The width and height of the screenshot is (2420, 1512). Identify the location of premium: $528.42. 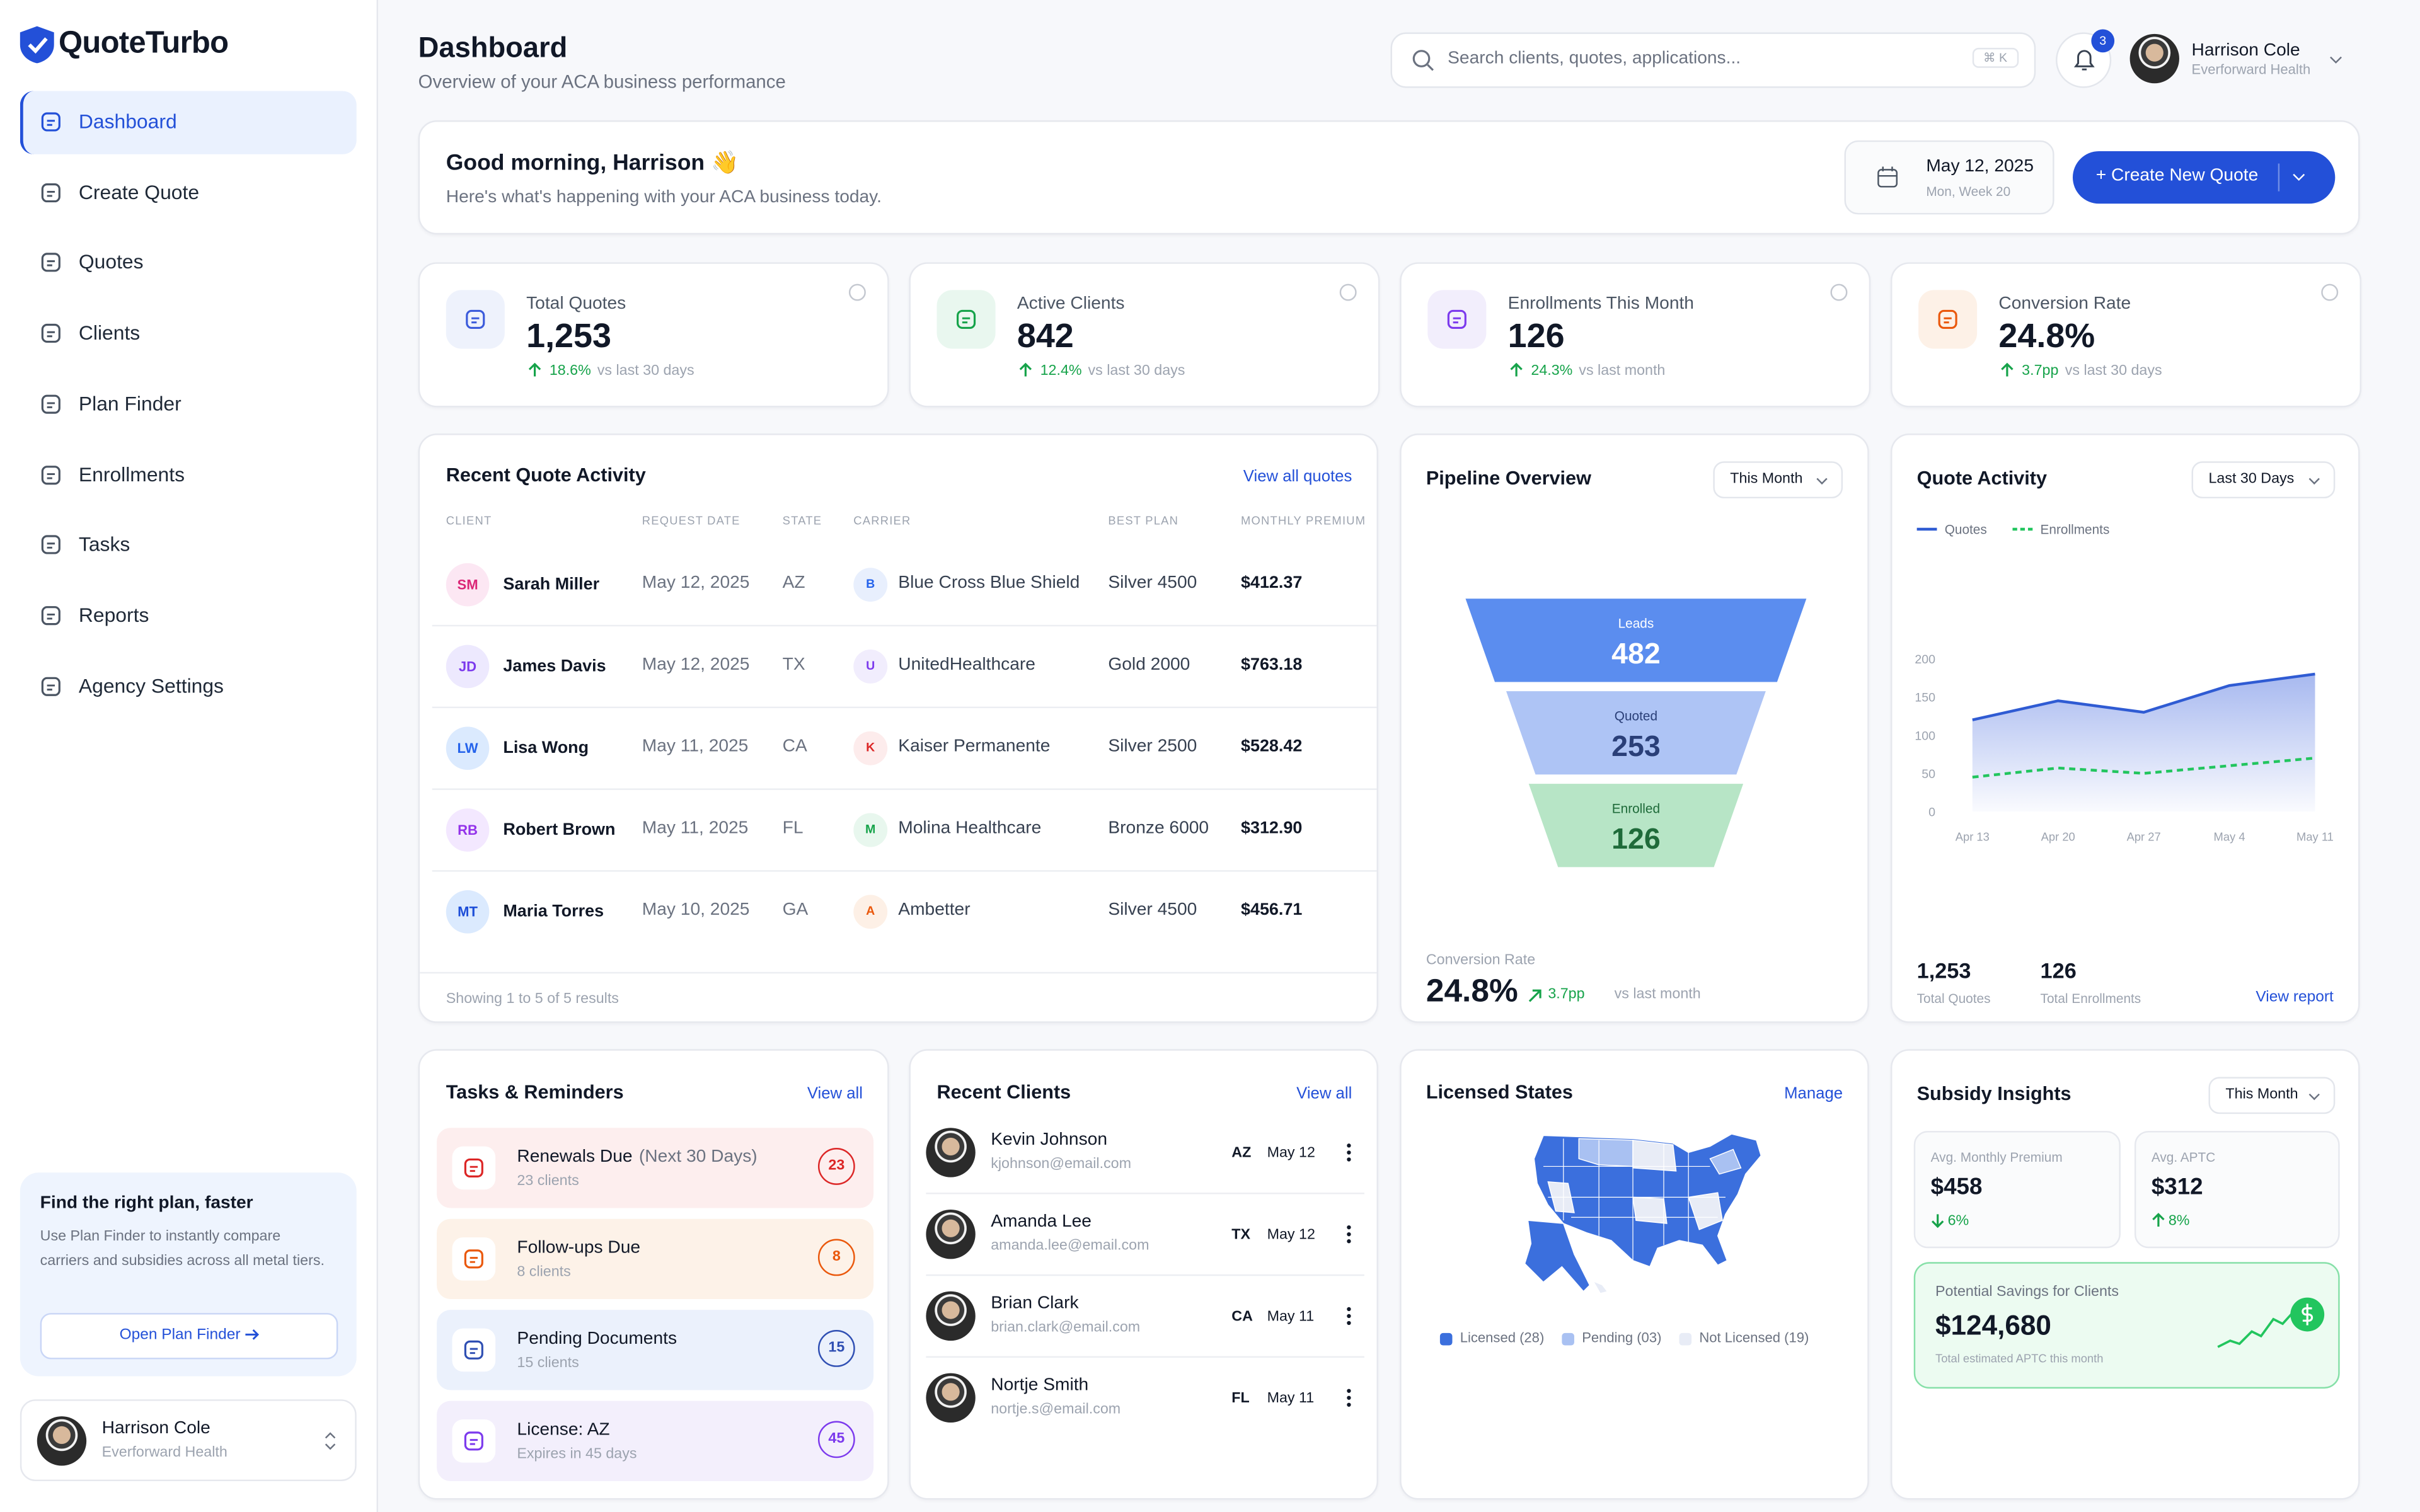
(1272, 747).